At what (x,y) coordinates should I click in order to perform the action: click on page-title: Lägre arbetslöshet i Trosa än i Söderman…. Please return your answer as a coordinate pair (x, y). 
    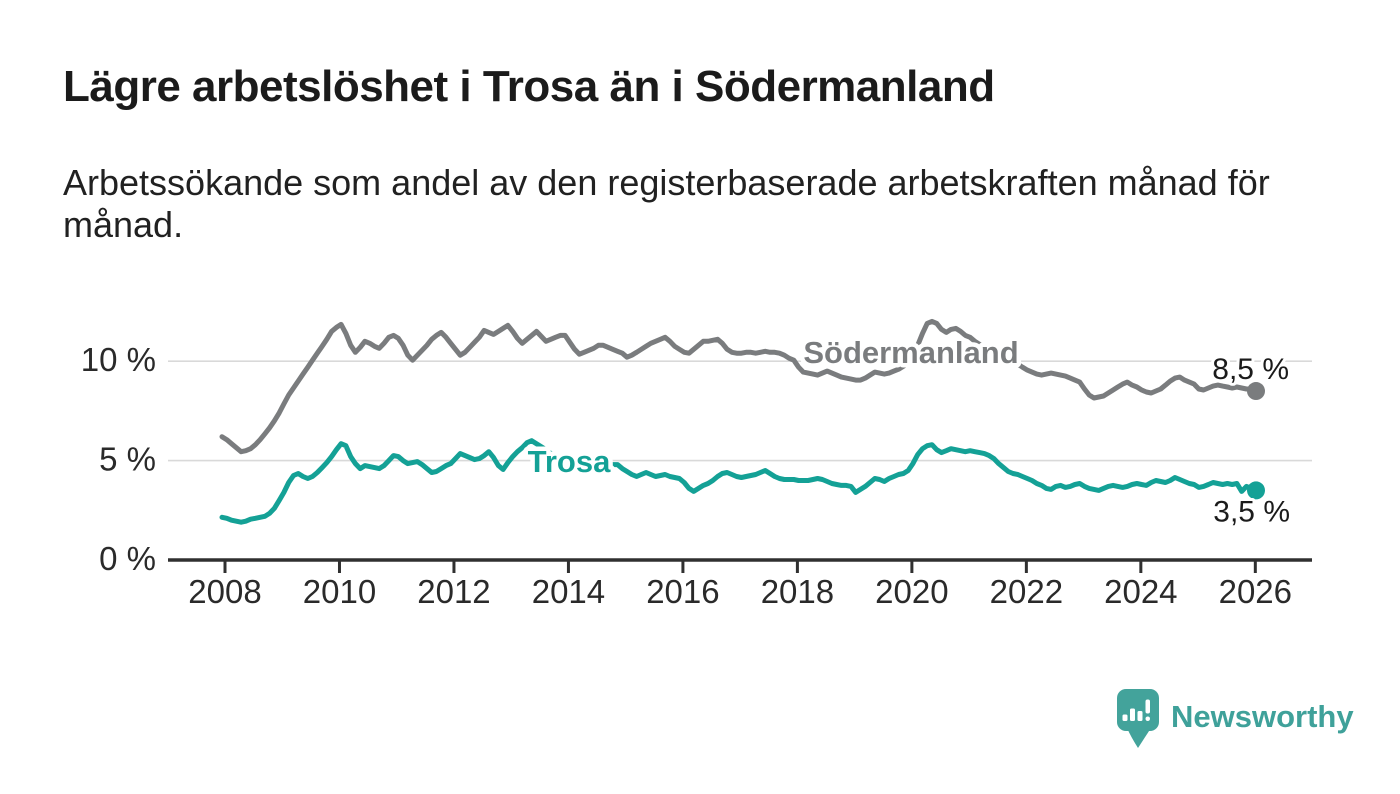
    Looking at the image, I should click on (529, 86).